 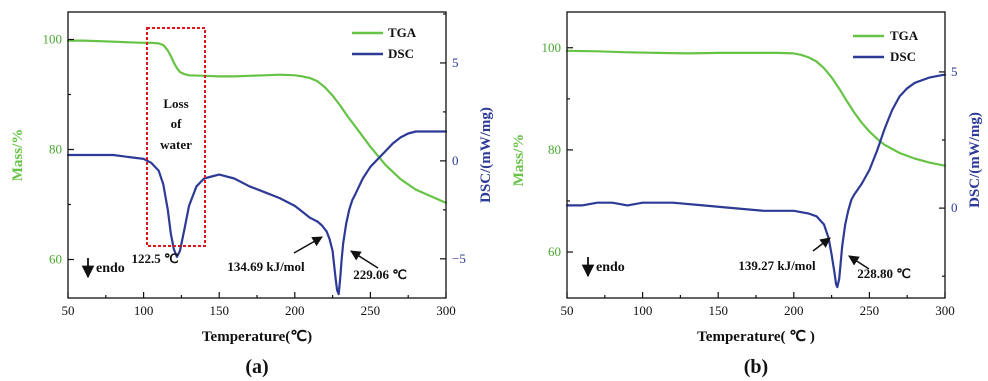 What do you see at coordinates (401, 53) in the screenshot?
I see `panel-a-legend-dsc: DSC` at bounding box center [401, 53].